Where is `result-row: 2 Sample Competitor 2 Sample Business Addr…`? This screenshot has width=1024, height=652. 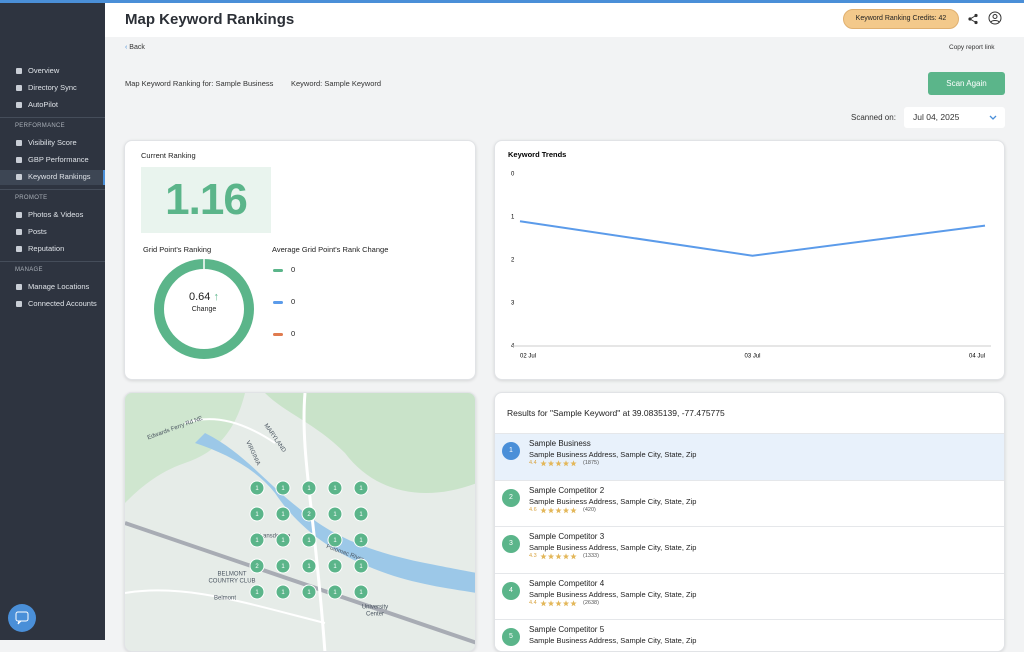 result-row: 2 Sample Competitor 2 Sample Business Addr… is located at coordinates (749, 502).